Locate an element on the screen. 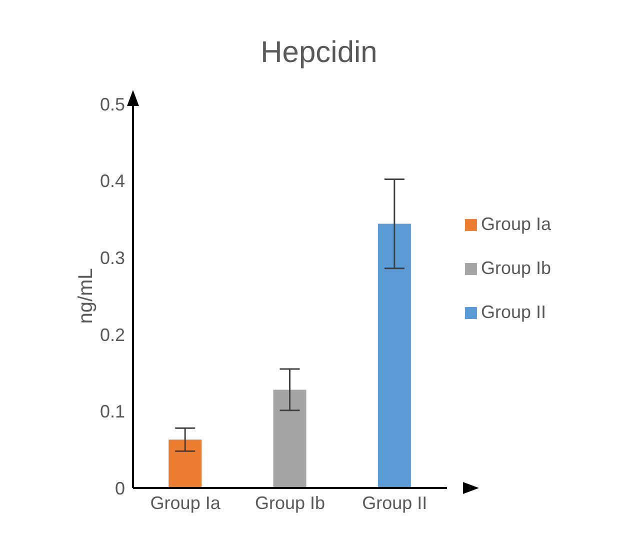 The image size is (638, 540). legend-label: Group Ia is located at coordinates (516, 224).